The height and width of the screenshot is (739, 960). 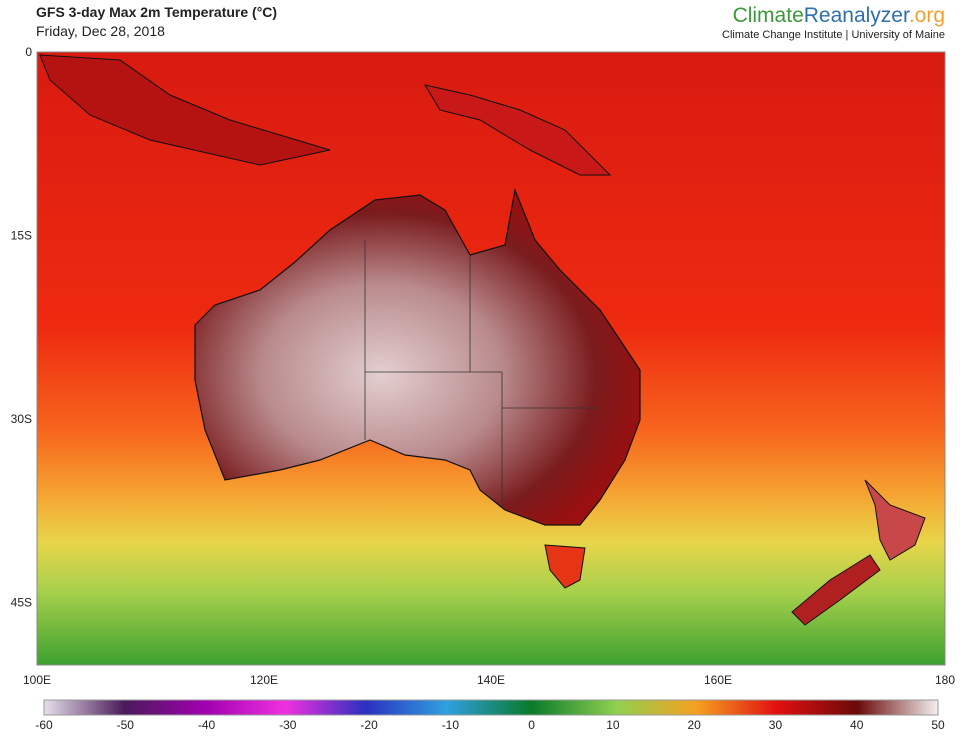 I want to click on colorbar-label: -30, so click(x=288, y=725).